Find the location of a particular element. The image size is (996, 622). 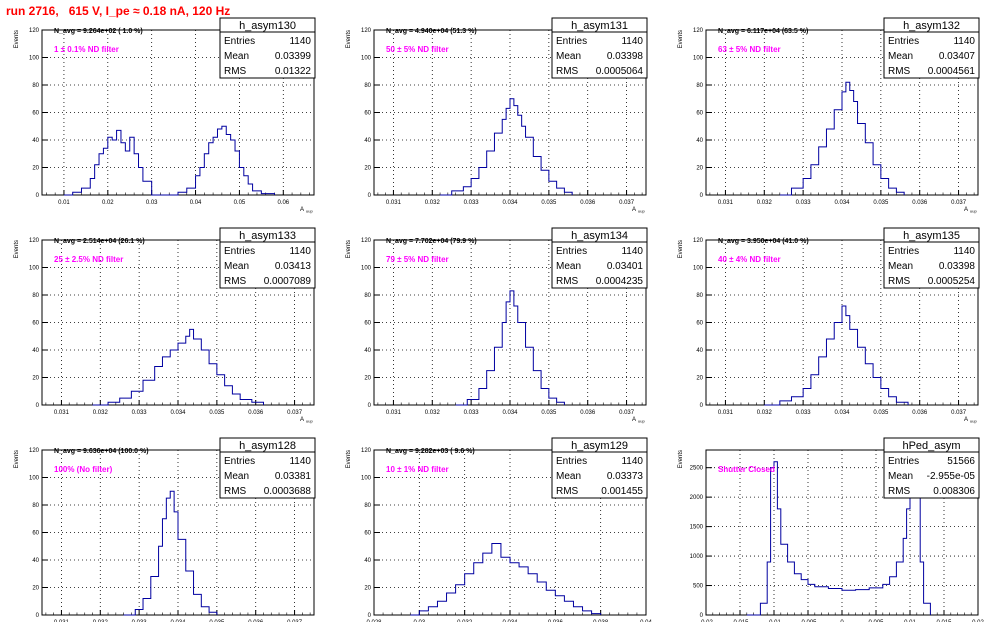

filter-label: Shutter Closed is located at coordinates (746, 469).